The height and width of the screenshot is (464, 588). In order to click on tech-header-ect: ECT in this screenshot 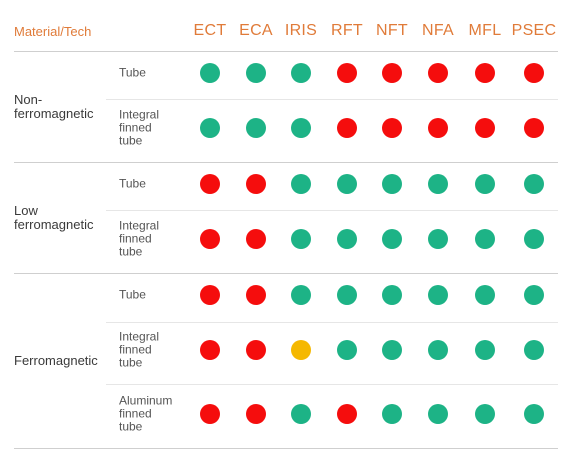, I will do `click(210, 30)`.